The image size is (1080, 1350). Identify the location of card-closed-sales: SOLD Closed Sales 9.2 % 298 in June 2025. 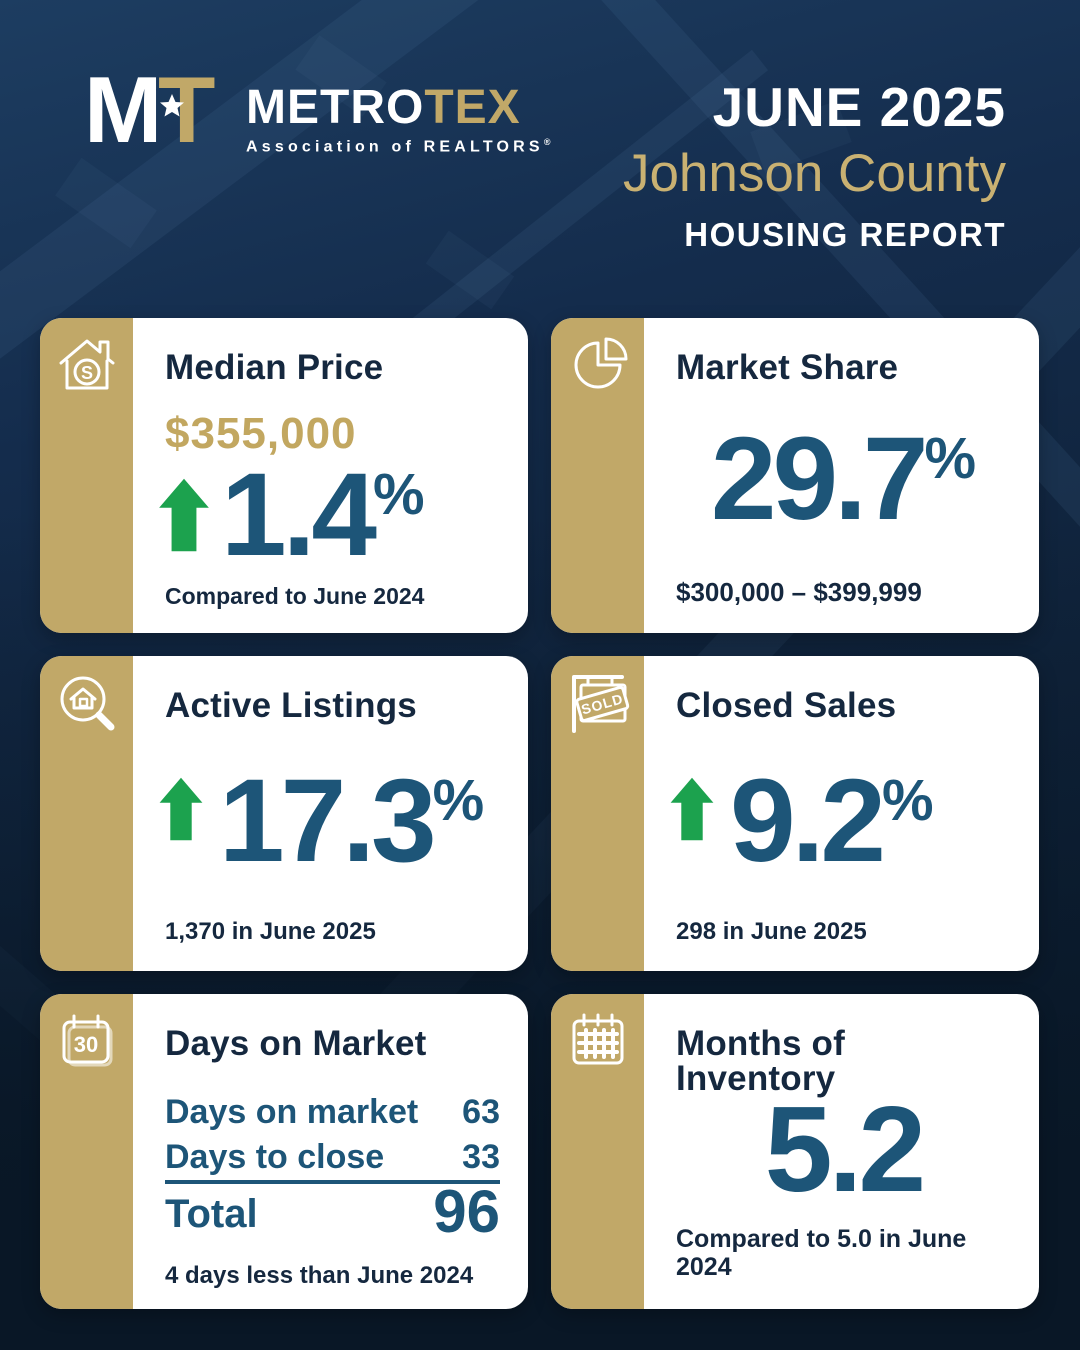
(795, 813).